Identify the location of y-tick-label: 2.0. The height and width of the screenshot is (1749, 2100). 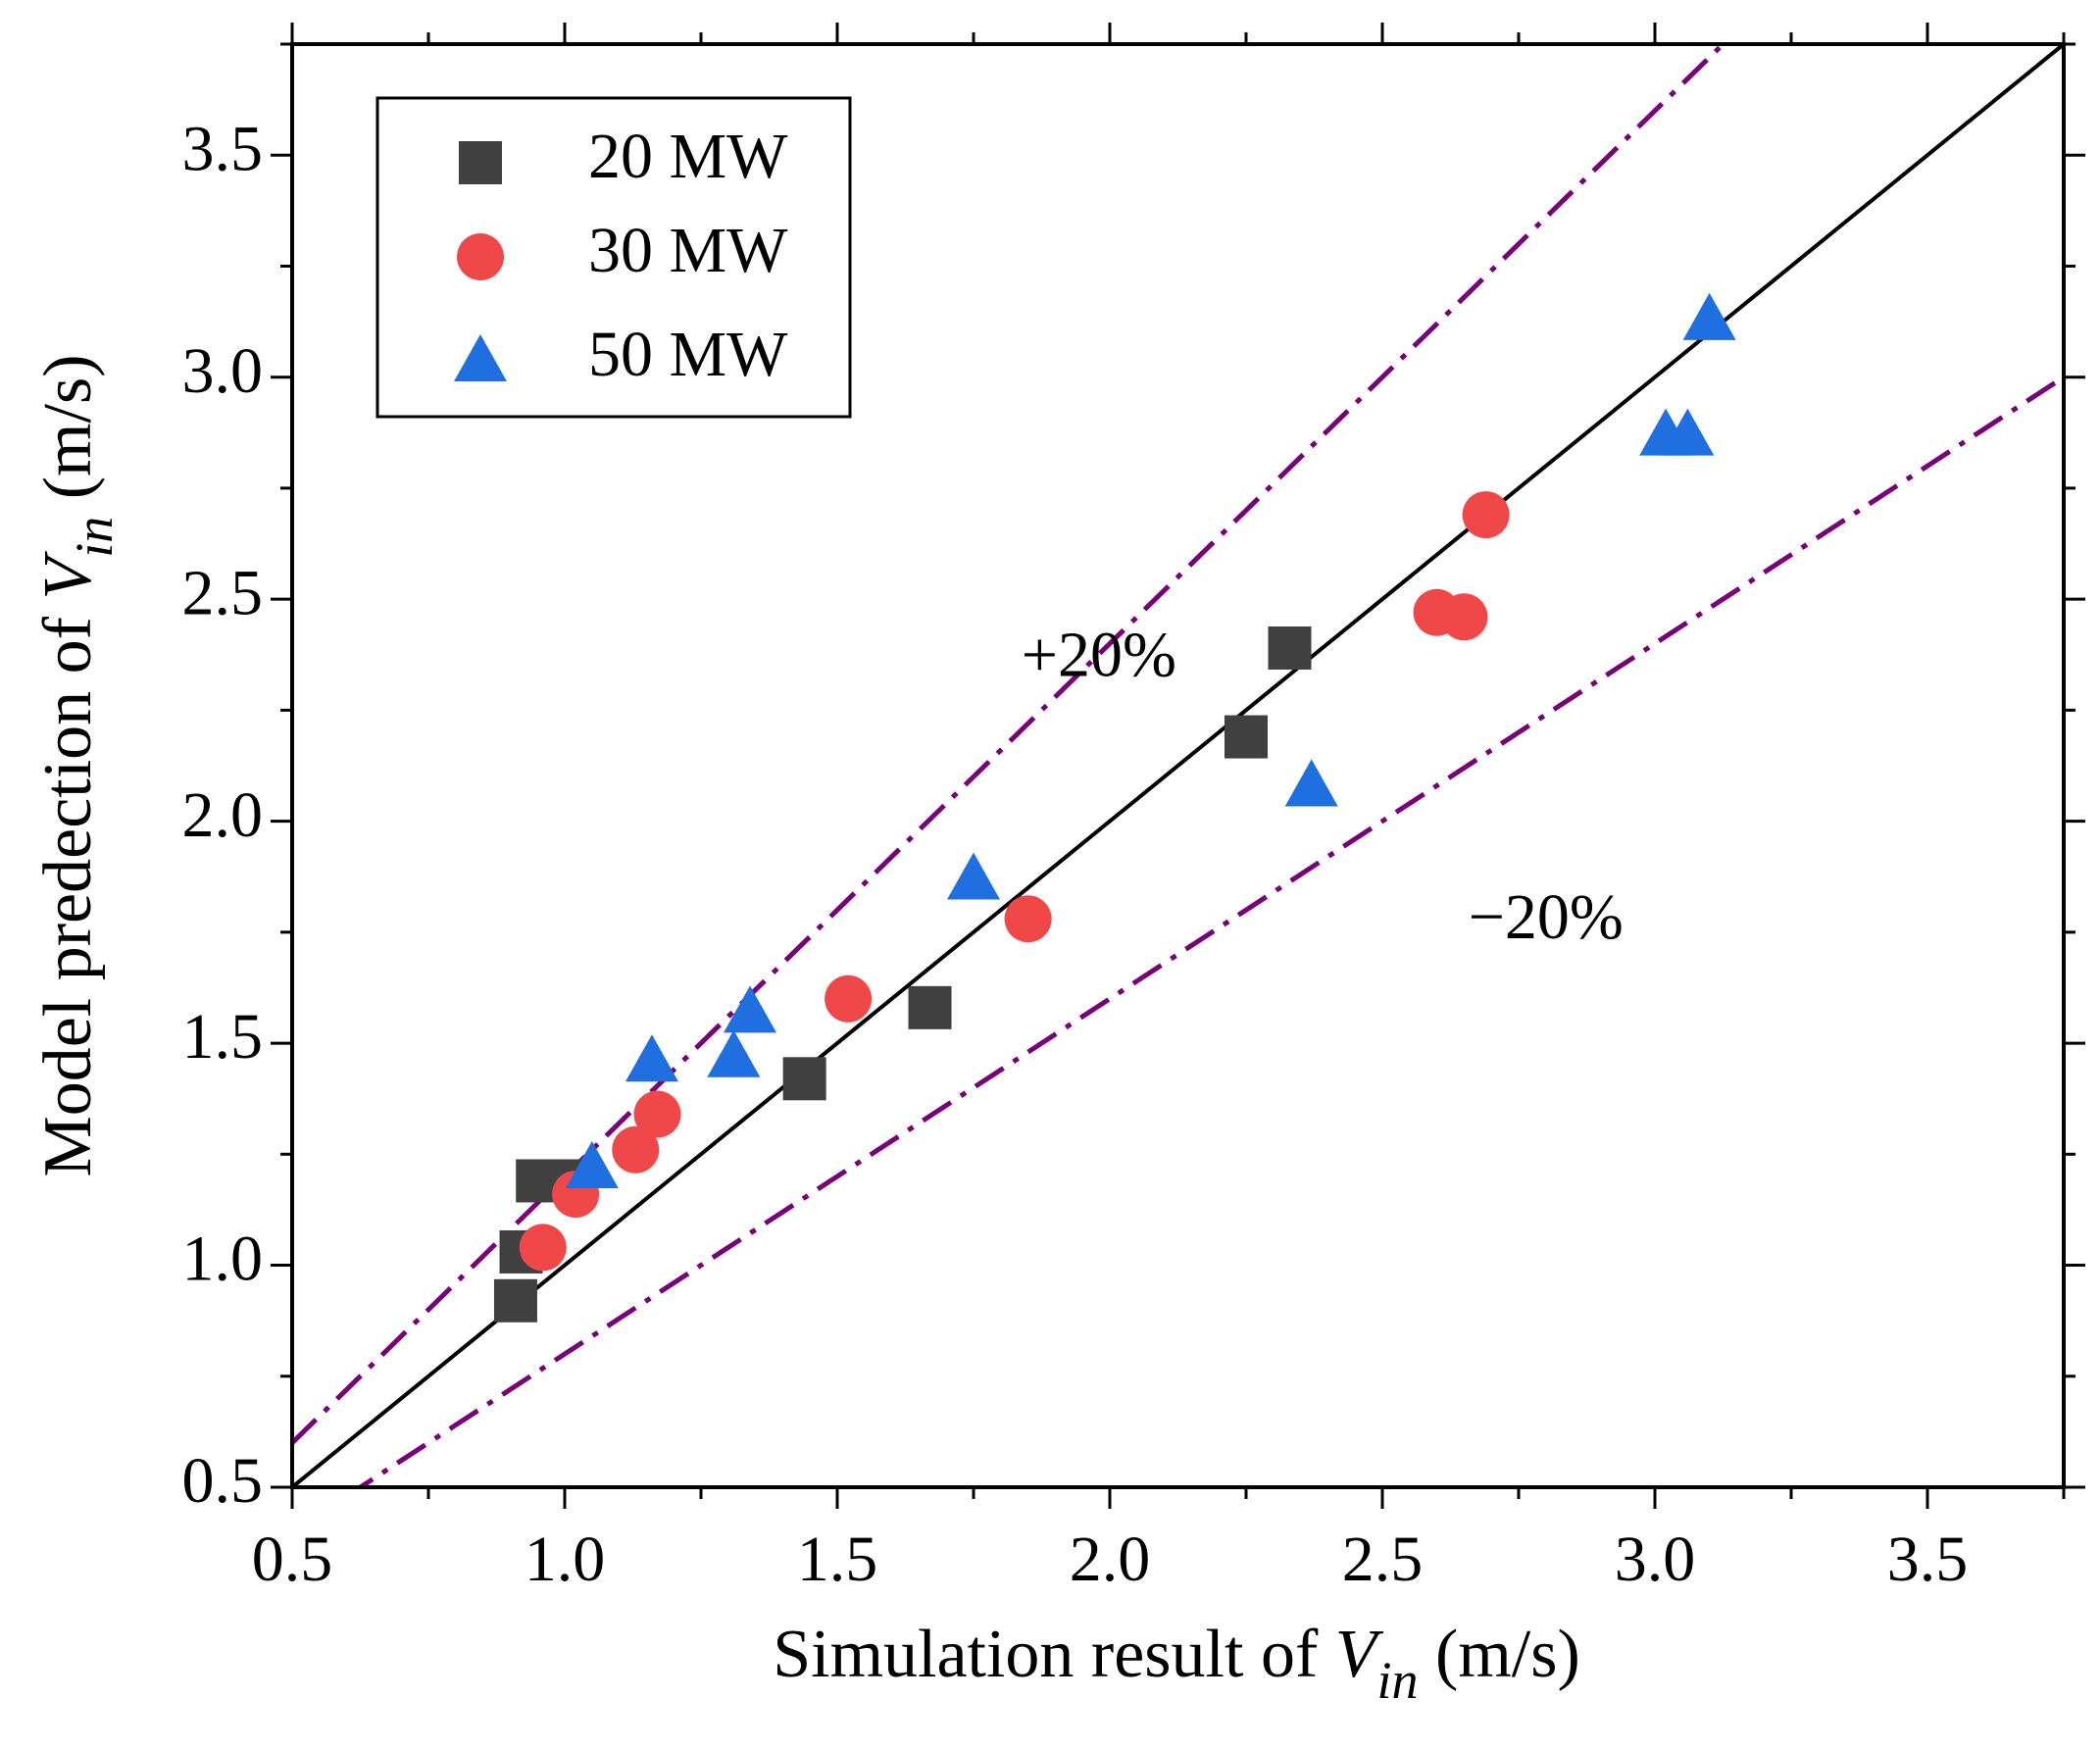
(223, 815).